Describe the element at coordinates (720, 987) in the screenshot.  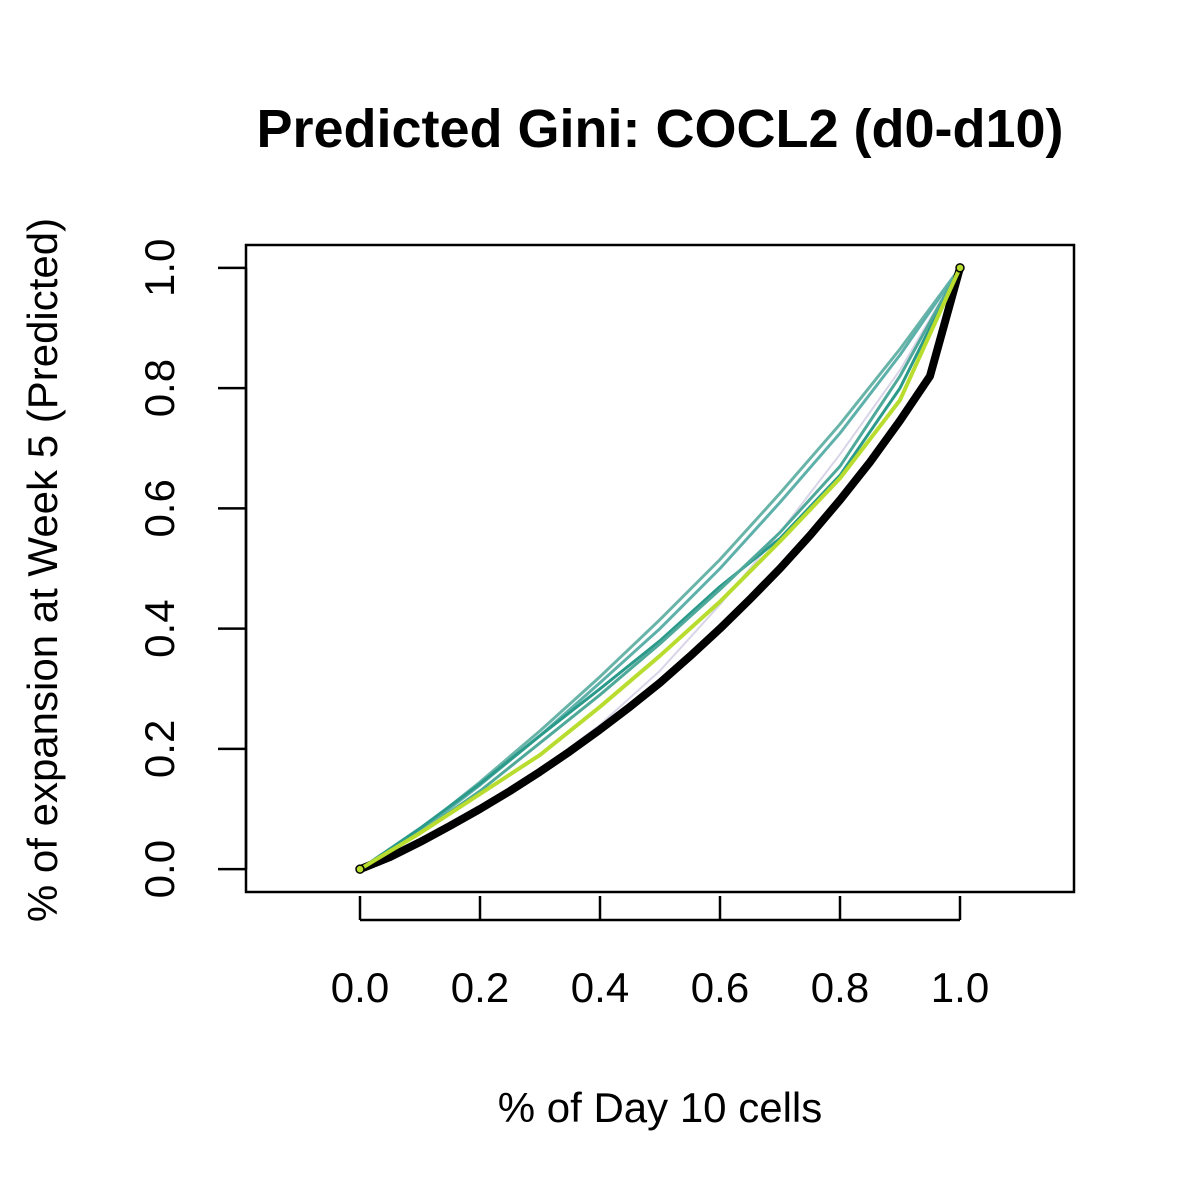
I see `x-tick-label: 0.6` at that location.